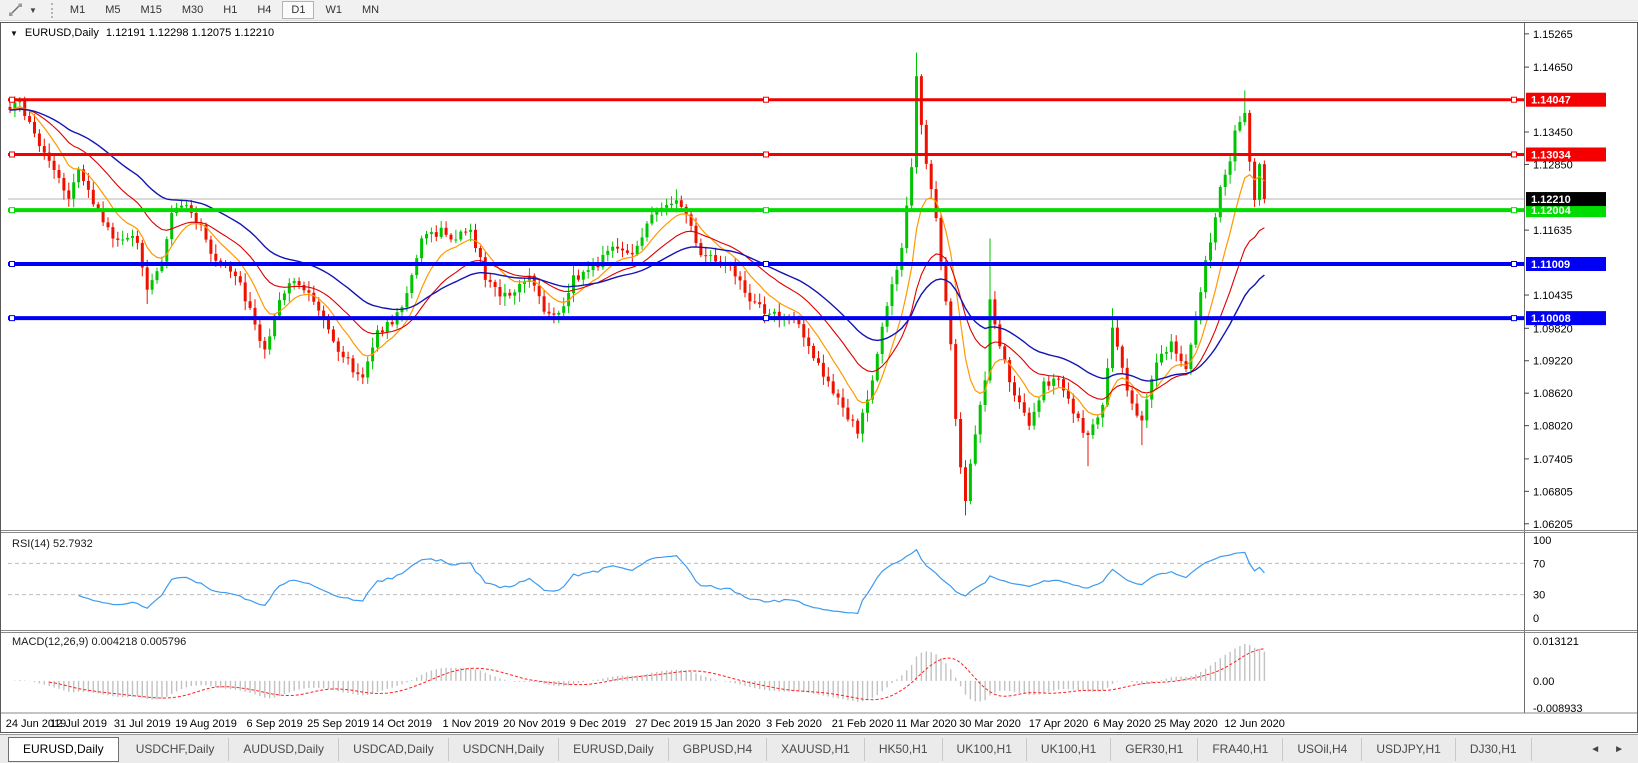 The image size is (1638, 763). Describe the element at coordinates (1553, 460) in the screenshot. I see `price-axis-tick-label: 1.07405` at that location.